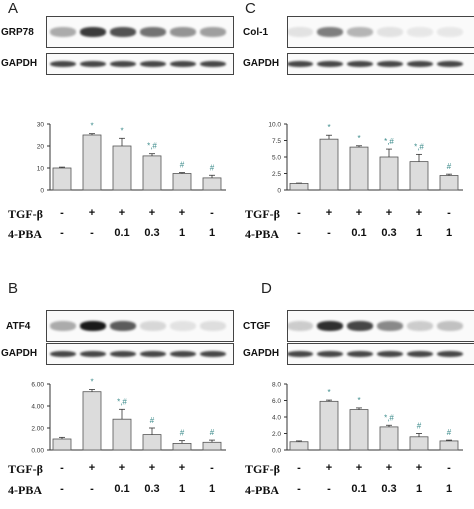 The height and width of the screenshot is (509, 474). I want to click on y-tick-label: 10.0, so click(274, 125).